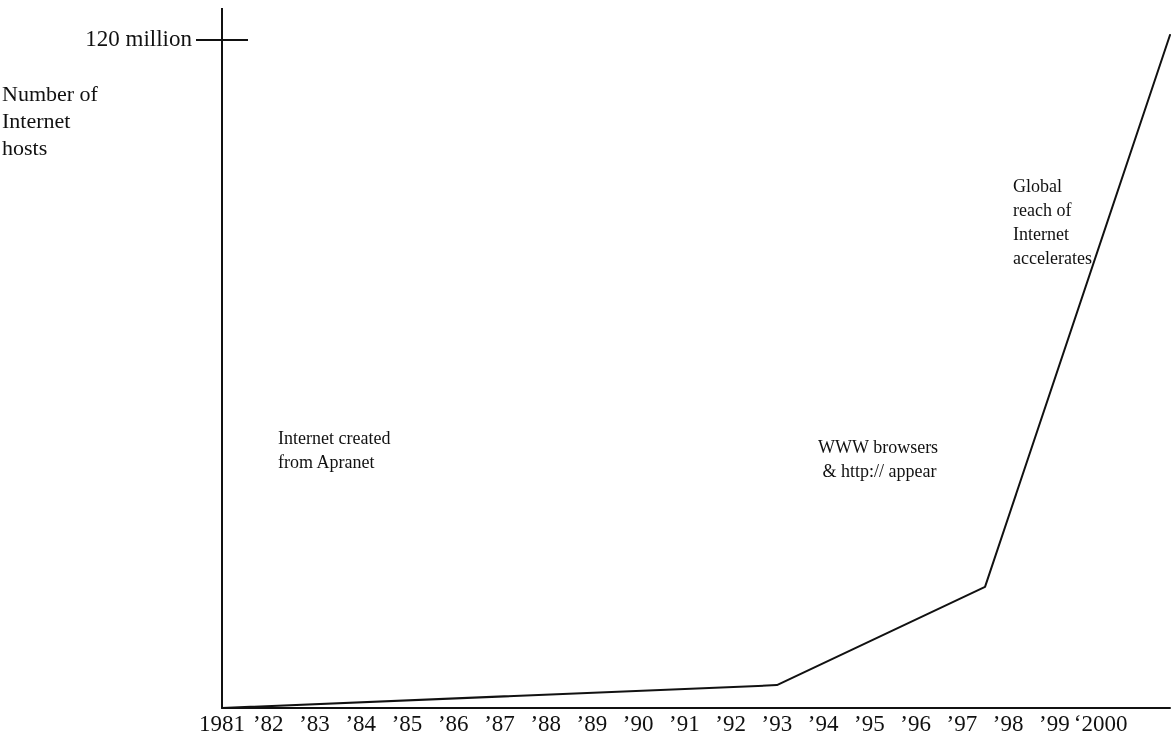 The height and width of the screenshot is (739, 1172). I want to click on x-tick-label: ‘2000, so click(1100, 723).